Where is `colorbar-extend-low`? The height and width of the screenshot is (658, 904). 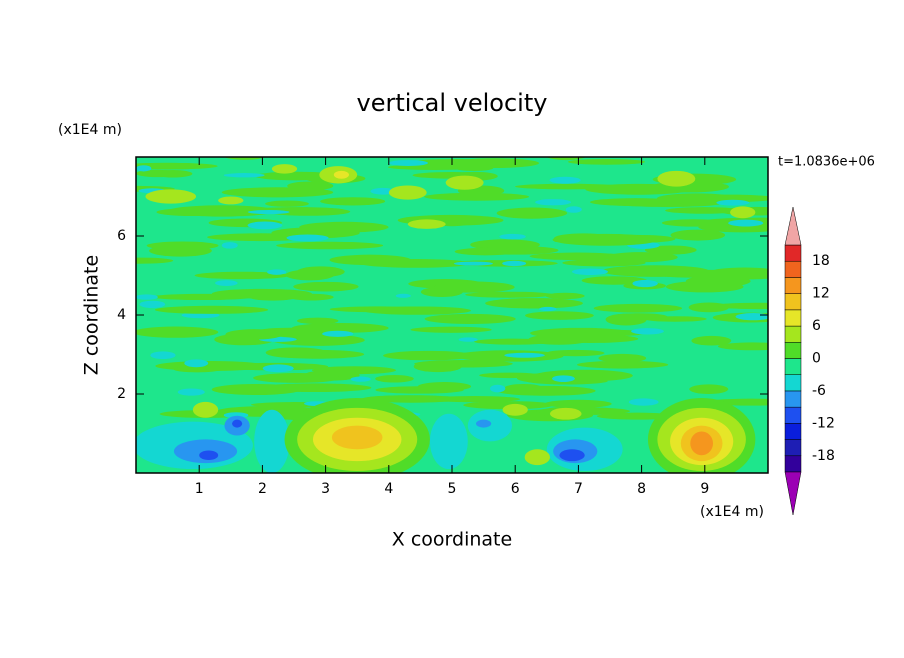
colorbar-extend-low is located at coordinates (793, 493).